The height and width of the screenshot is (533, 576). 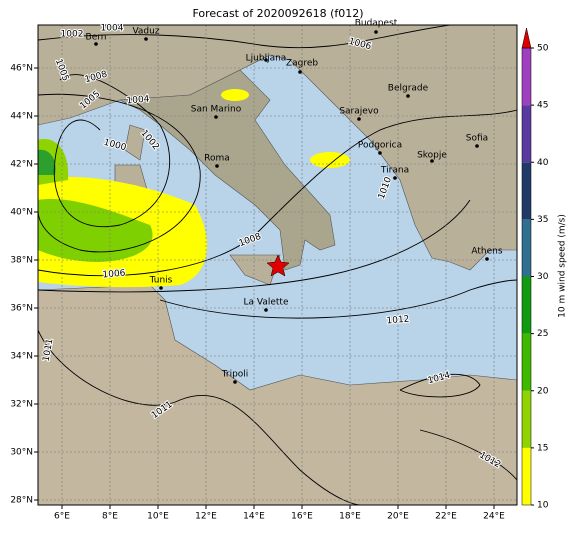 What do you see at coordinates (216, 110) in the screenshot?
I see `city-label: San Marino` at bounding box center [216, 110].